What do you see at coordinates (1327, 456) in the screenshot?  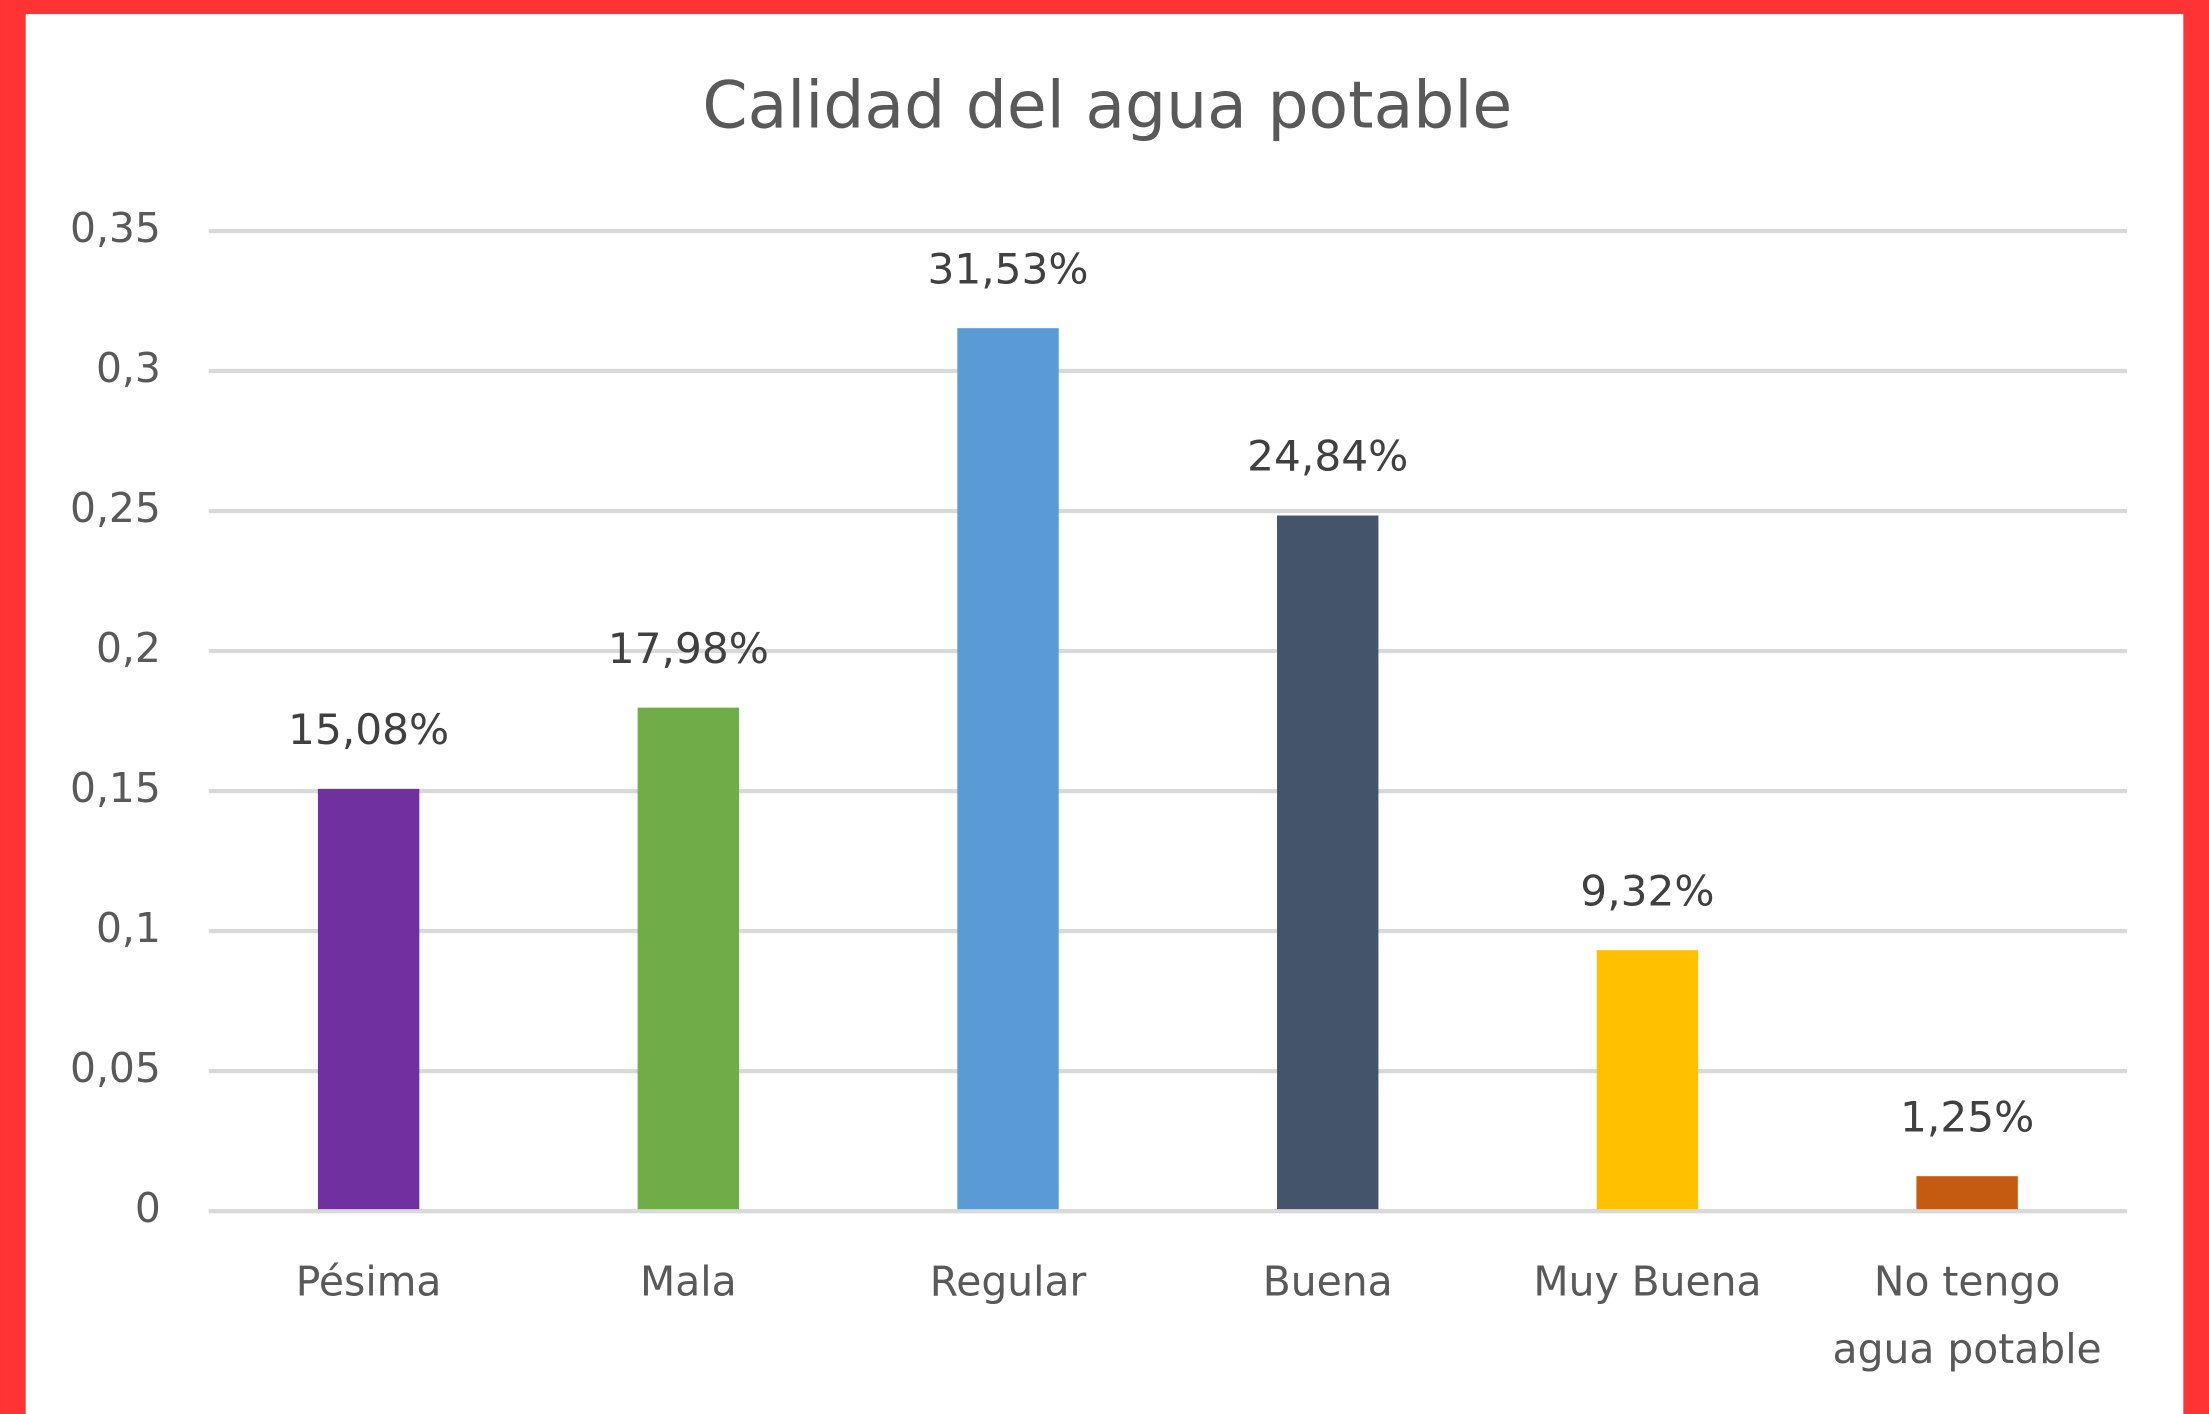 I see `data-label: 24,84%` at bounding box center [1327, 456].